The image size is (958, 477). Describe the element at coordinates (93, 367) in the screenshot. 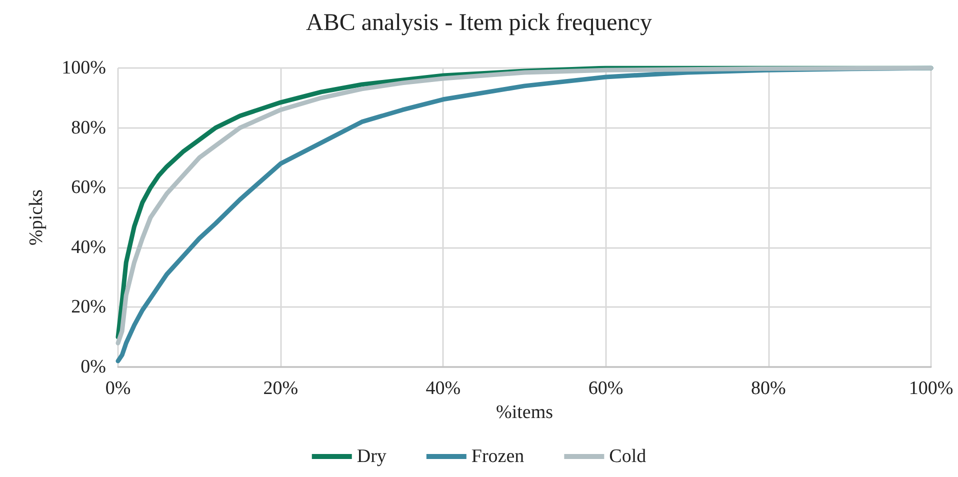

I see `y-tick-label: 0%` at that location.